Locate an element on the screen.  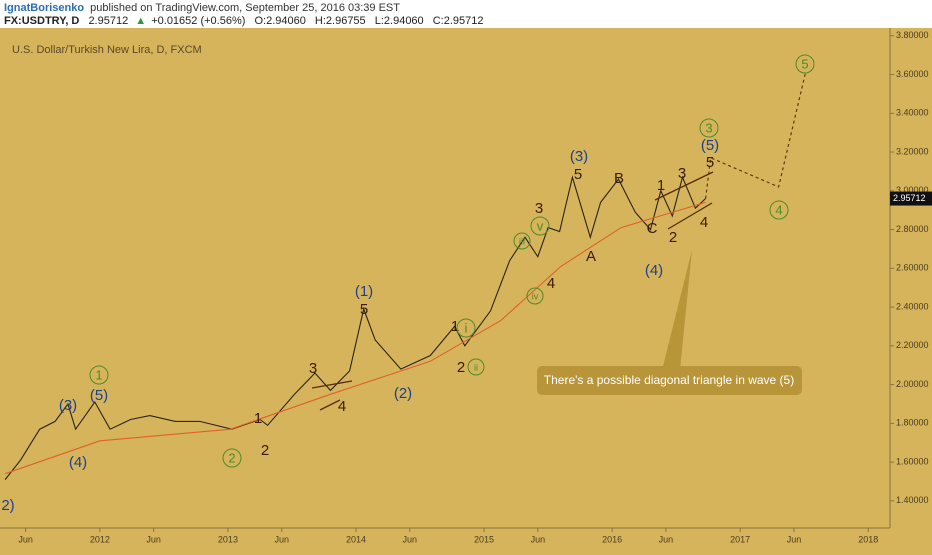
y-tick-label: 3.40000 is located at coordinates (912, 113).